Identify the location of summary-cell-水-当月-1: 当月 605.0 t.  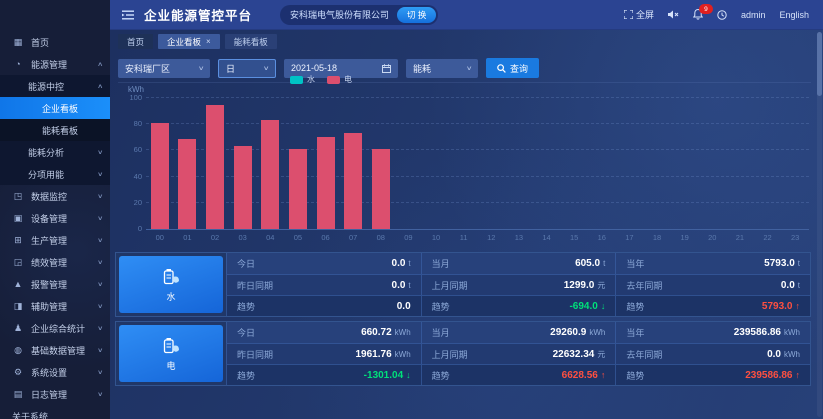
(518, 263).